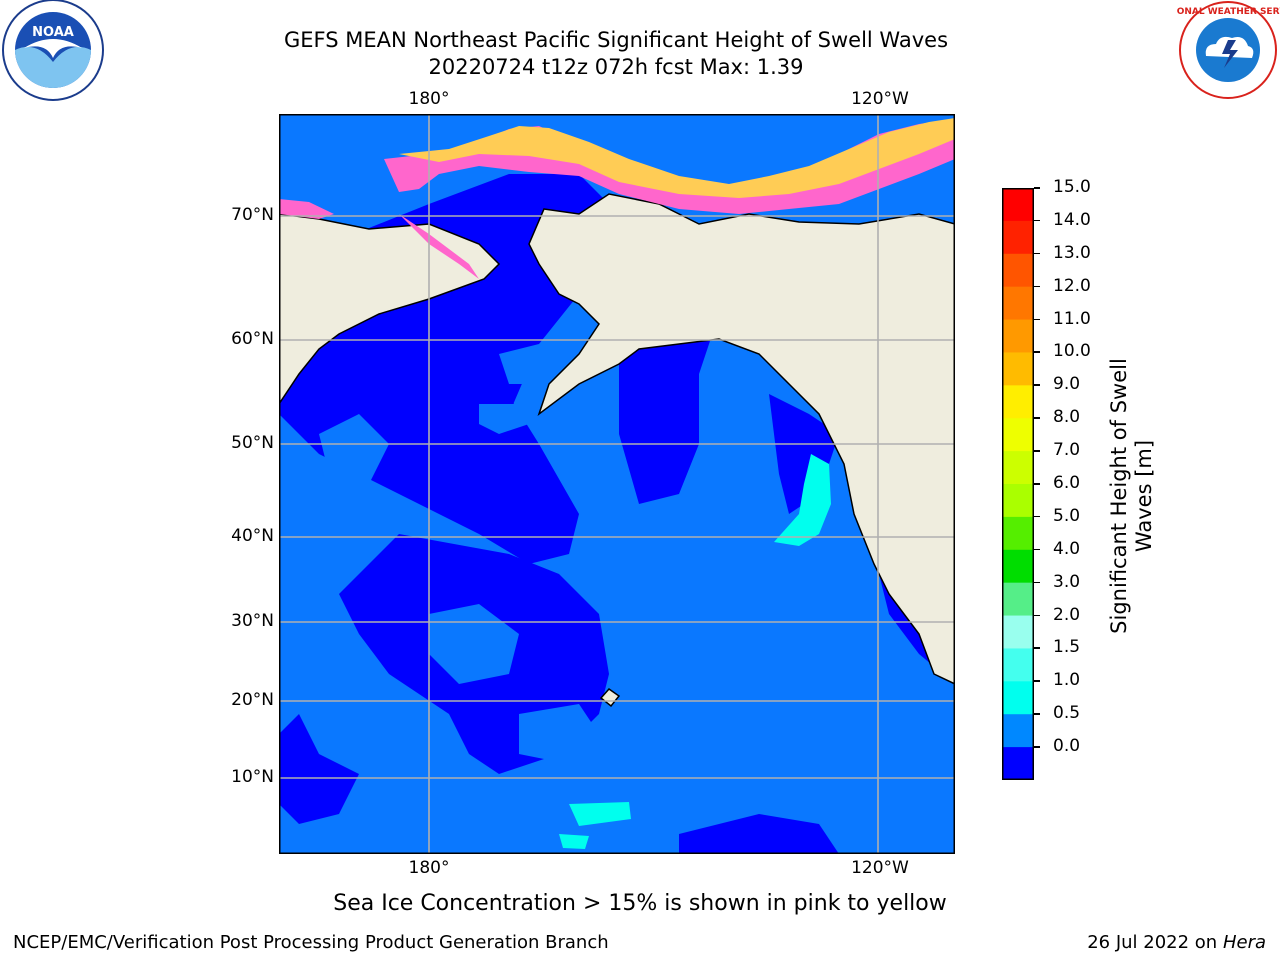 The image size is (1280, 960). What do you see at coordinates (616, 67) in the screenshot?
I see `chart-subtitle: 20220724 t12z 072h fcst Max: 1.39` at bounding box center [616, 67].